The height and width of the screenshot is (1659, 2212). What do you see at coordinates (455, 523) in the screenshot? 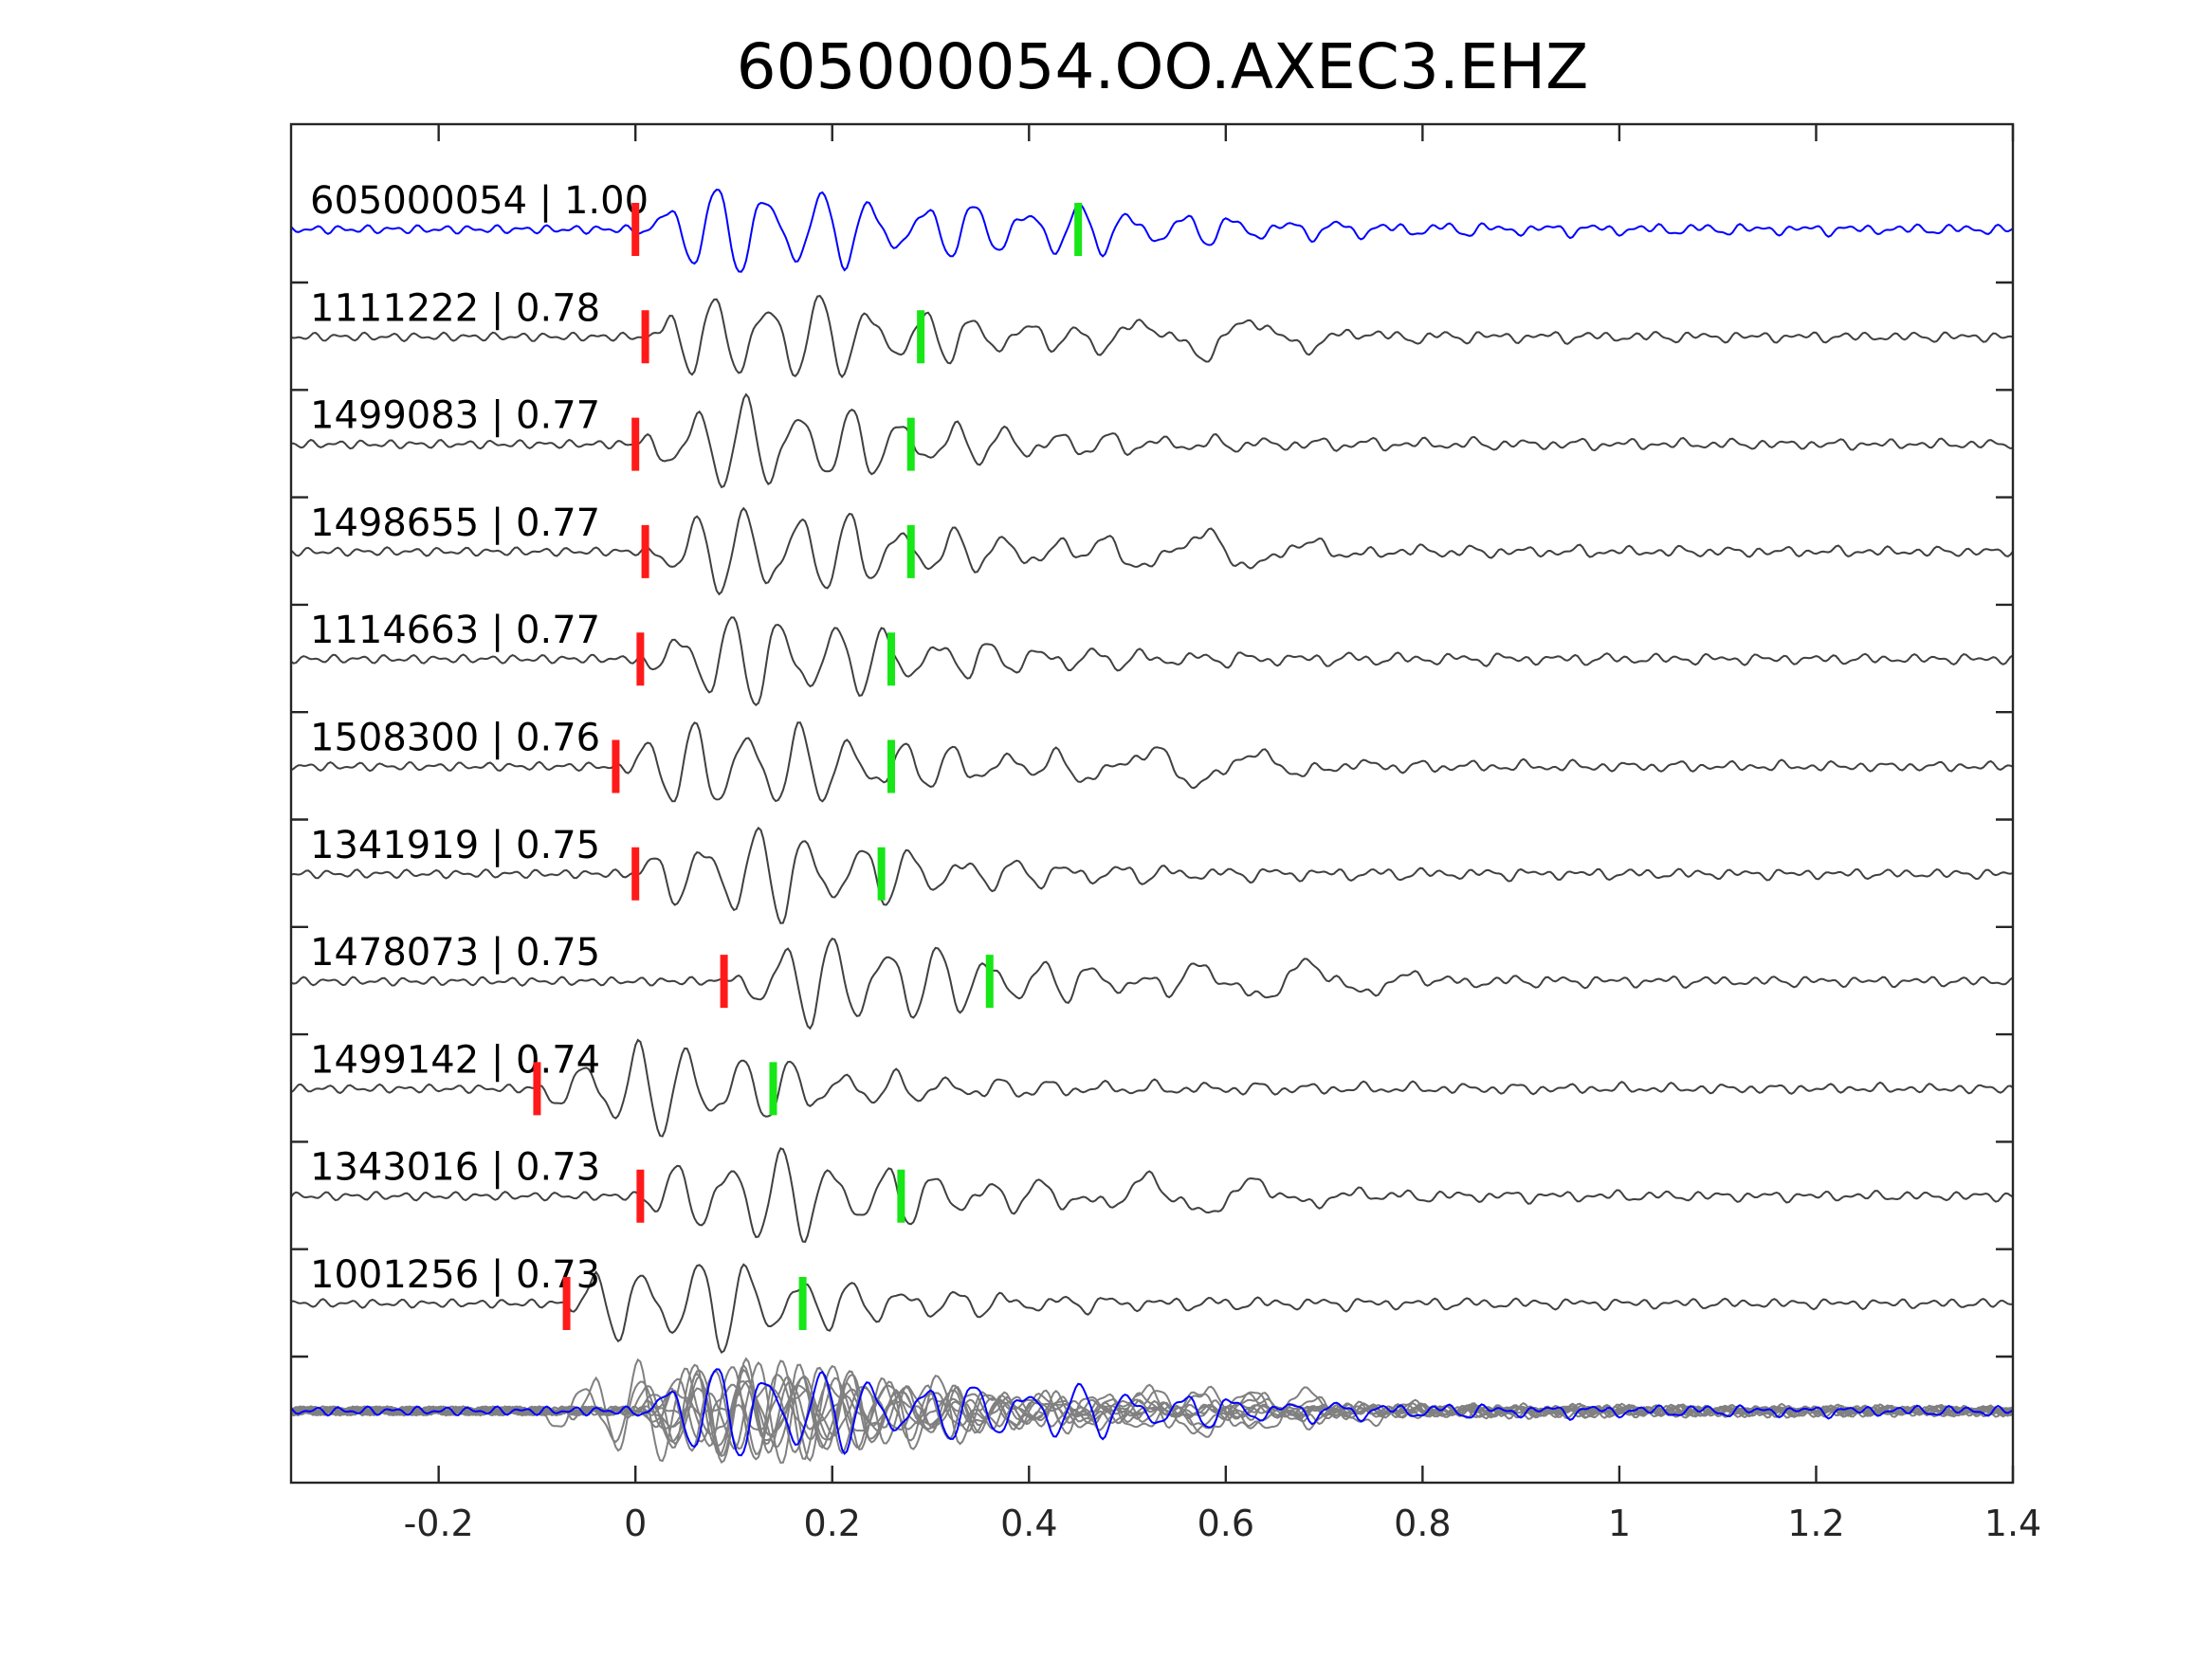
I see `trace-label: 1498655 | 0.77` at bounding box center [455, 523].